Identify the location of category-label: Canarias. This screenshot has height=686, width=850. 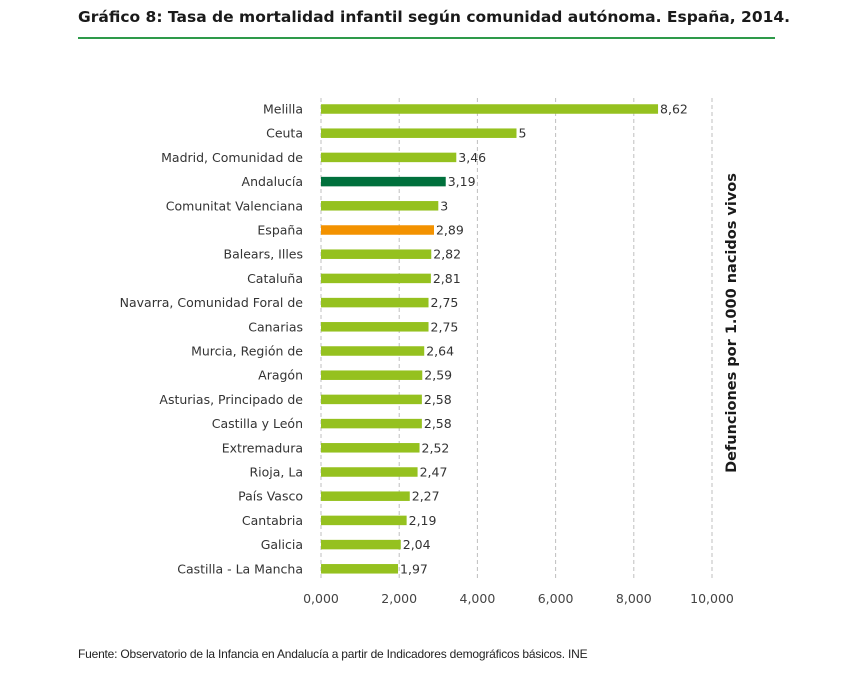
(275, 326).